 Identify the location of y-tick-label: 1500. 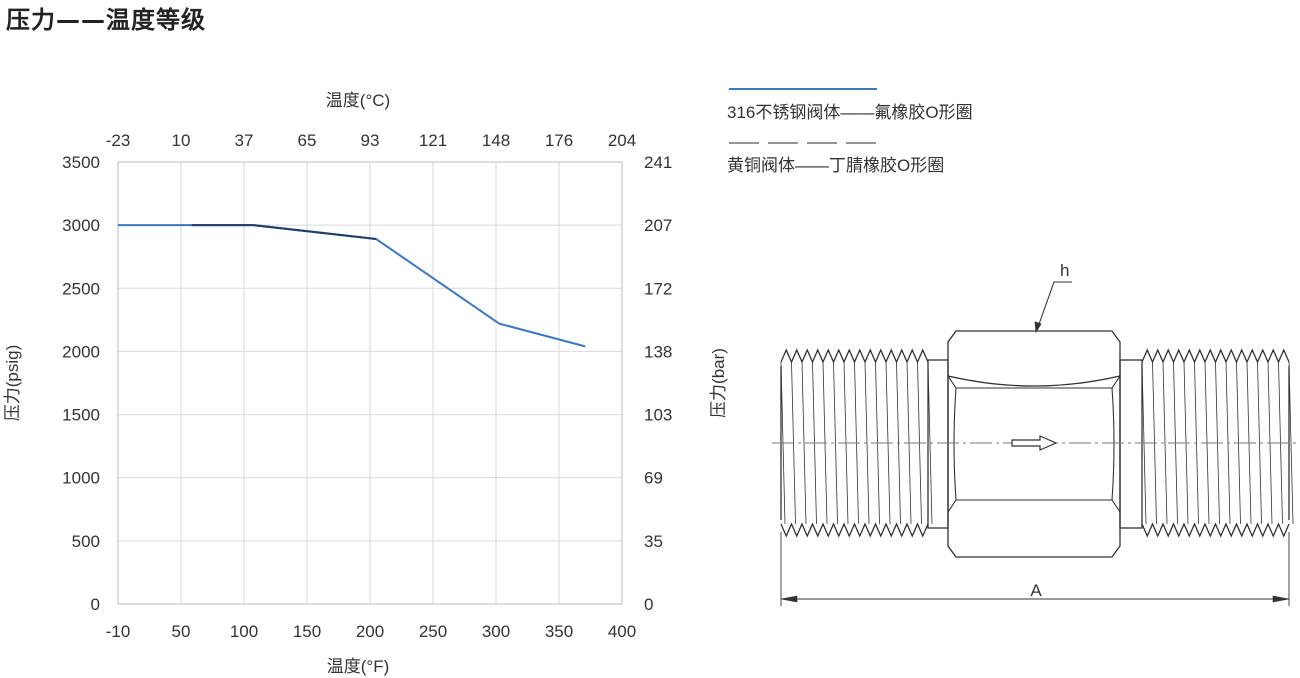
(81, 415).